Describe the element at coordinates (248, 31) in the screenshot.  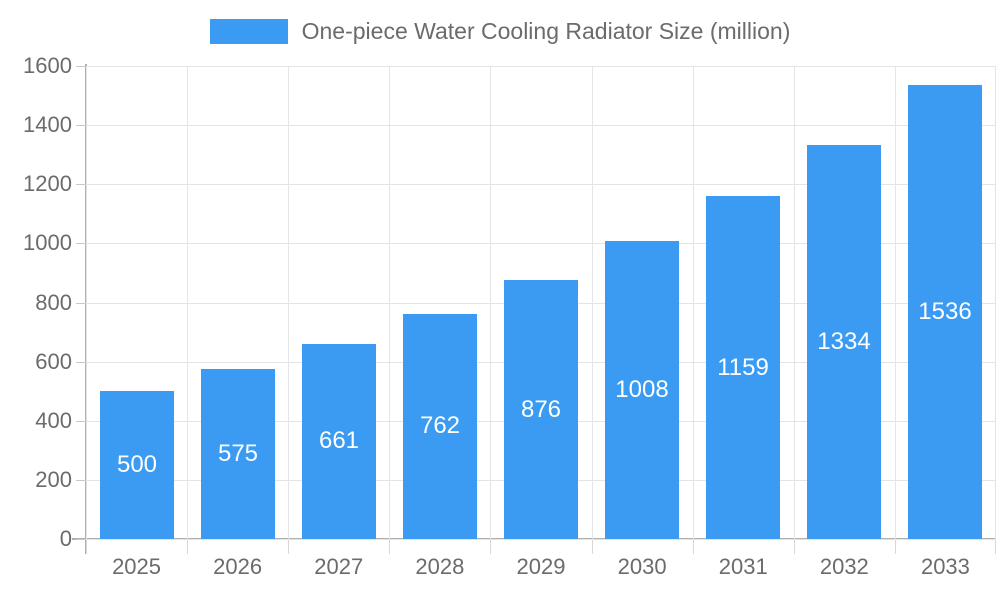
I see `legend-color-swatch` at that location.